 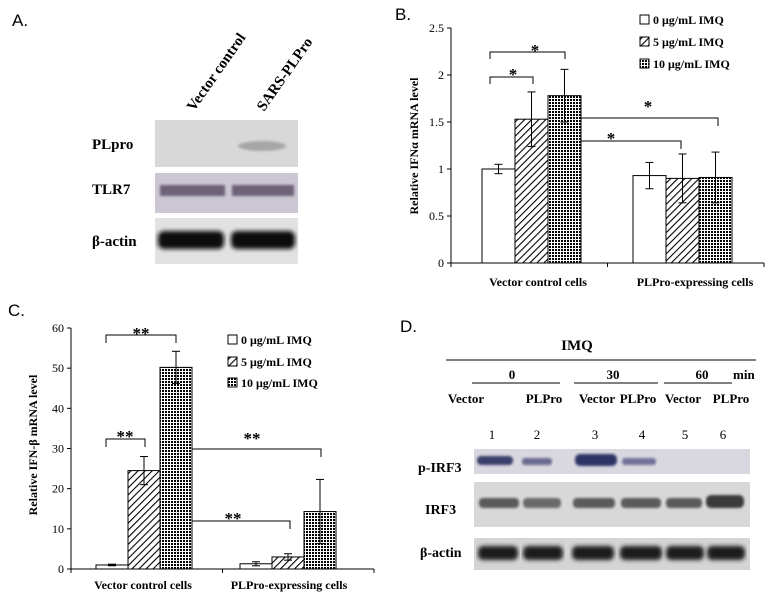 I want to click on panel-c-category-label: Vector control cells, so click(x=143, y=585).